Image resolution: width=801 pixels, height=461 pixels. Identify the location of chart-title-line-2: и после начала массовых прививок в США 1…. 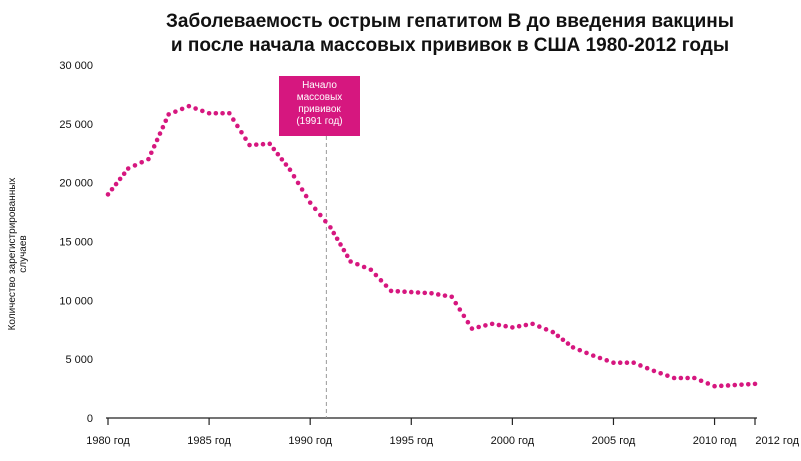
(450, 45).